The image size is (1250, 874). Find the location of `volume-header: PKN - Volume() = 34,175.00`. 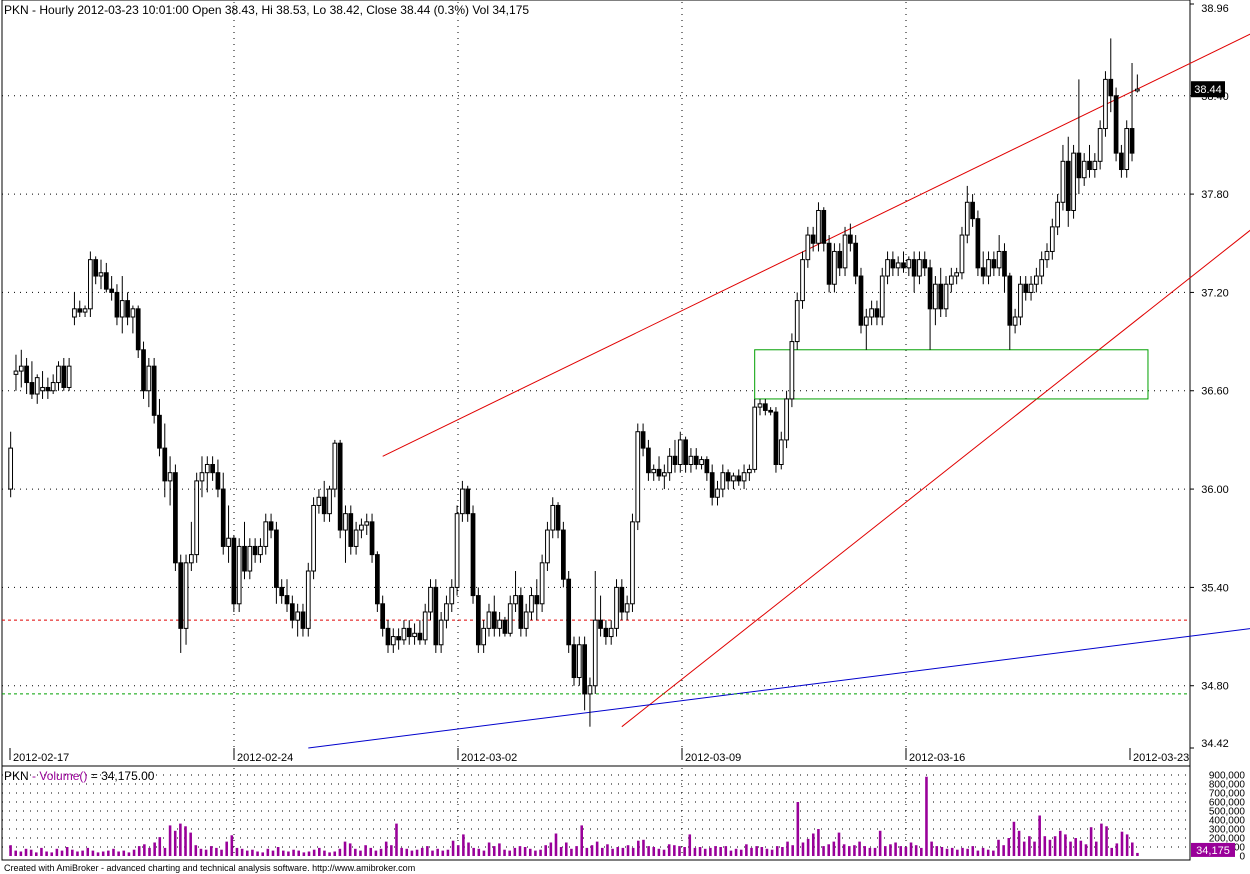

volume-header: PKN - Volume() = 34,175.00 is located at coordinates (79, 776).